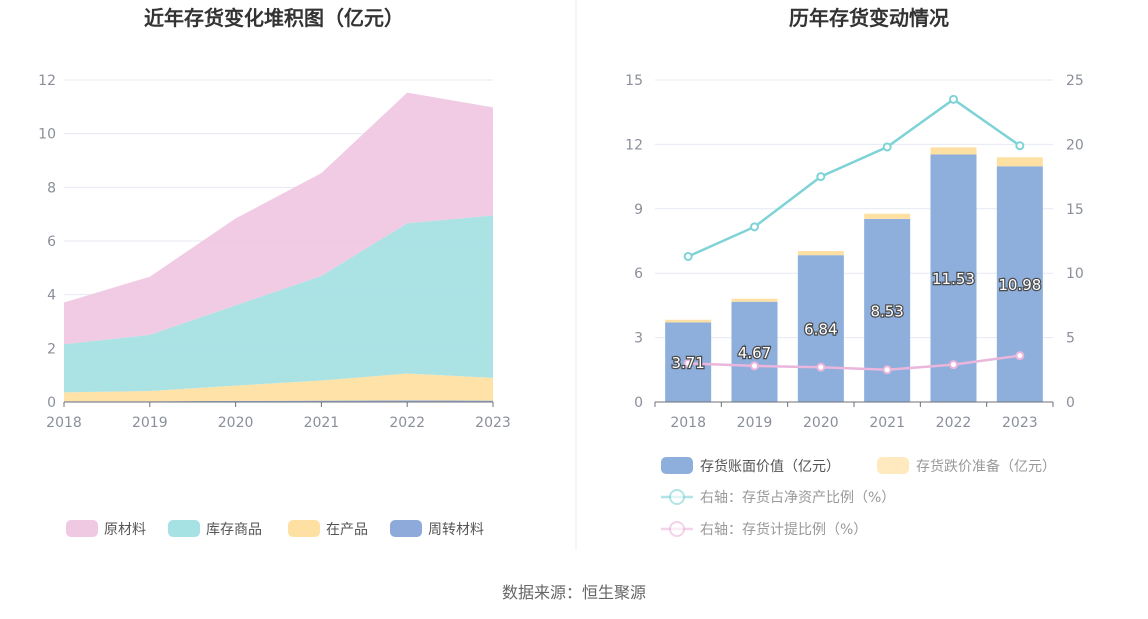  Describe the element at coordinates (634, 81) in the screenshot. I see `bar-left-tick-label: 15` at that location.